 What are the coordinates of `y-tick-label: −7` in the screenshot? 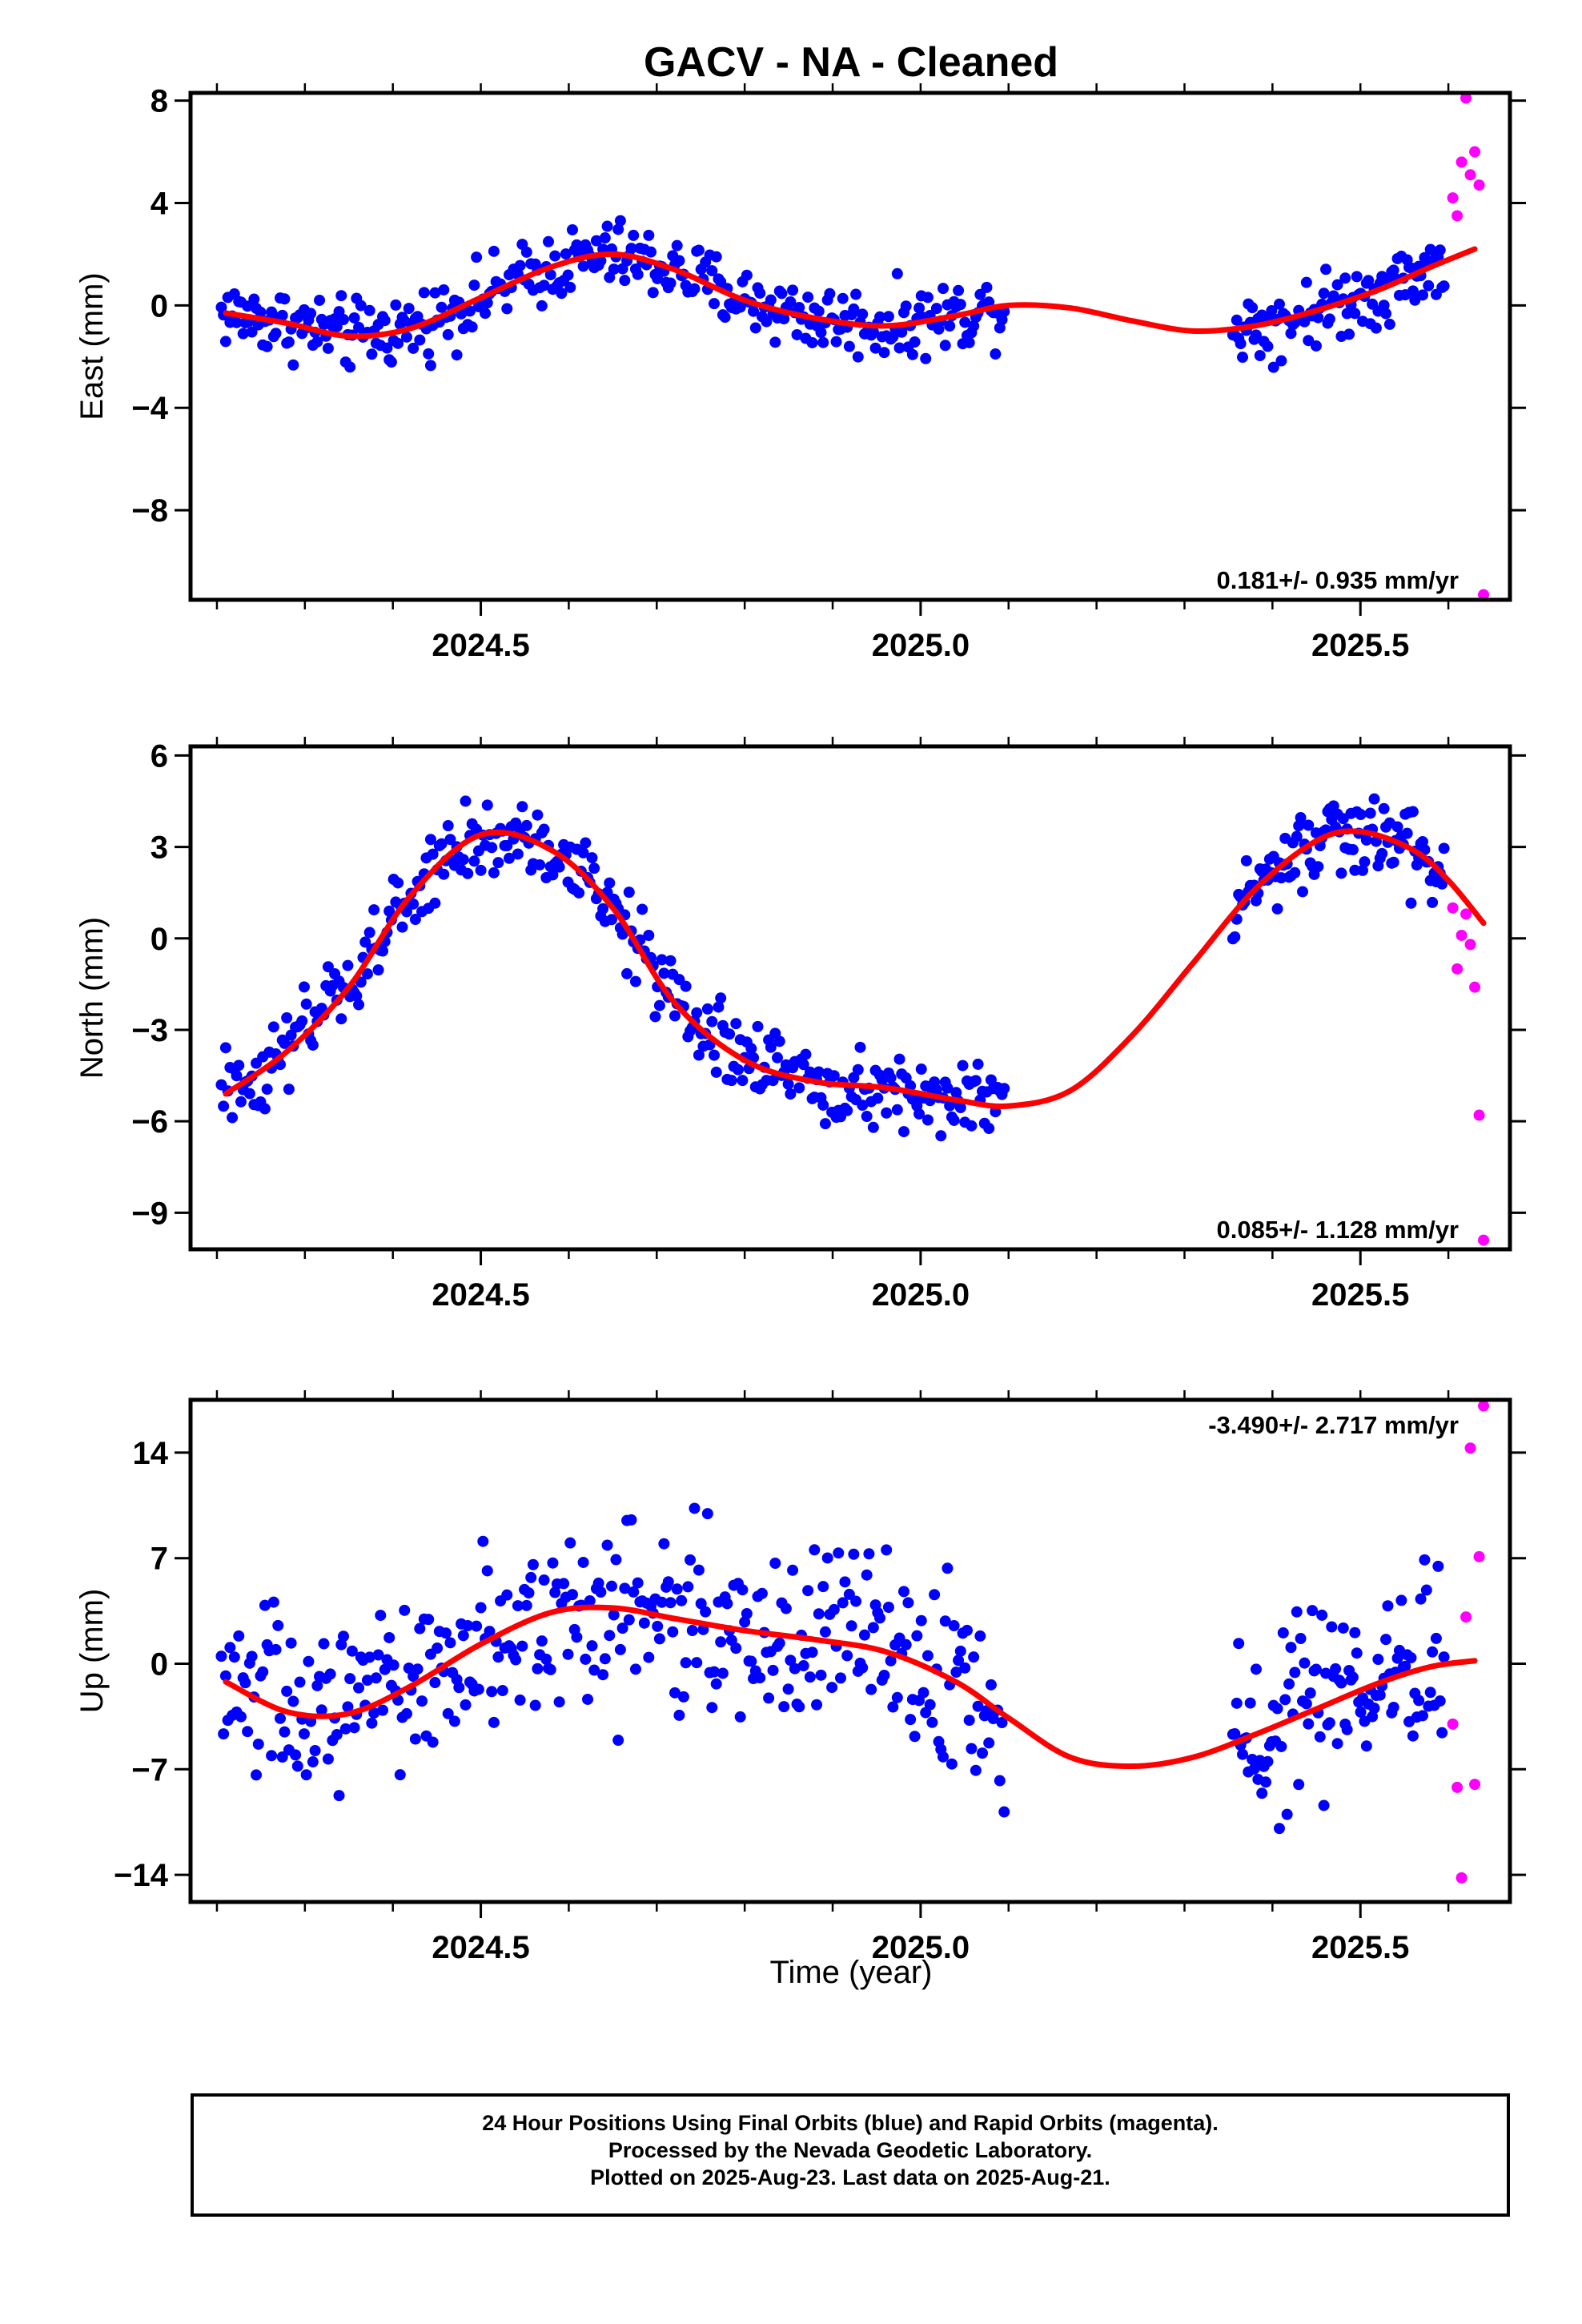 It's located at (149, 1769).